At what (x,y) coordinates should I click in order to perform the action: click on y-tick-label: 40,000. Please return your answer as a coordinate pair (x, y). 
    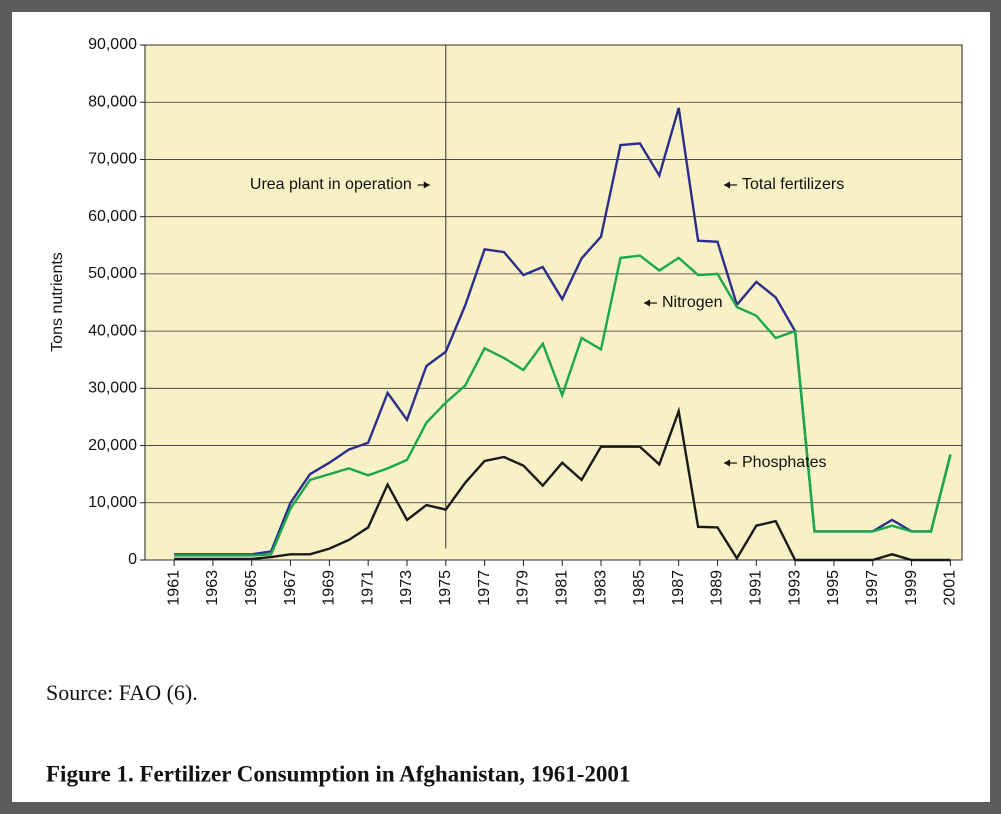
    Looking at the image, I should click on (112, 330).